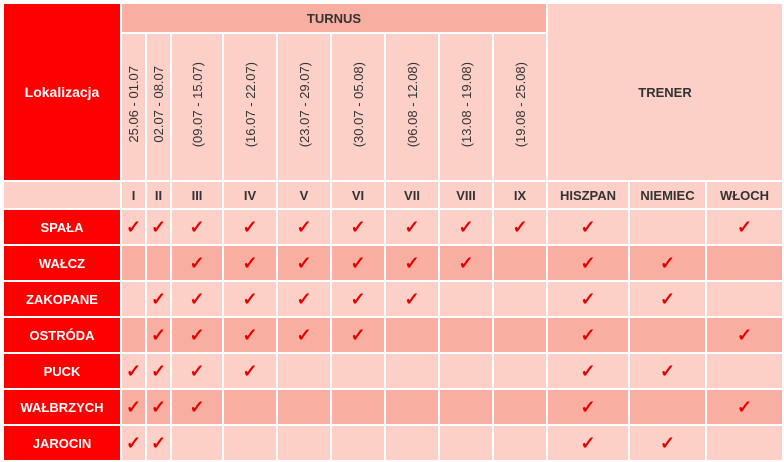  Describe the element at coordinates (197, 195) in the screenshot. I see `turnus-number: III` at that location.